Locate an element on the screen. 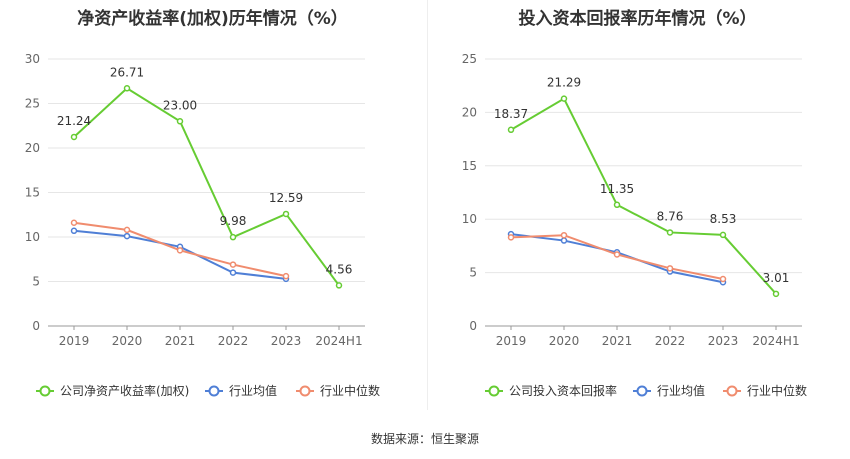  data-label-roe-4: 12.59 is located at coordinates (286, 198).